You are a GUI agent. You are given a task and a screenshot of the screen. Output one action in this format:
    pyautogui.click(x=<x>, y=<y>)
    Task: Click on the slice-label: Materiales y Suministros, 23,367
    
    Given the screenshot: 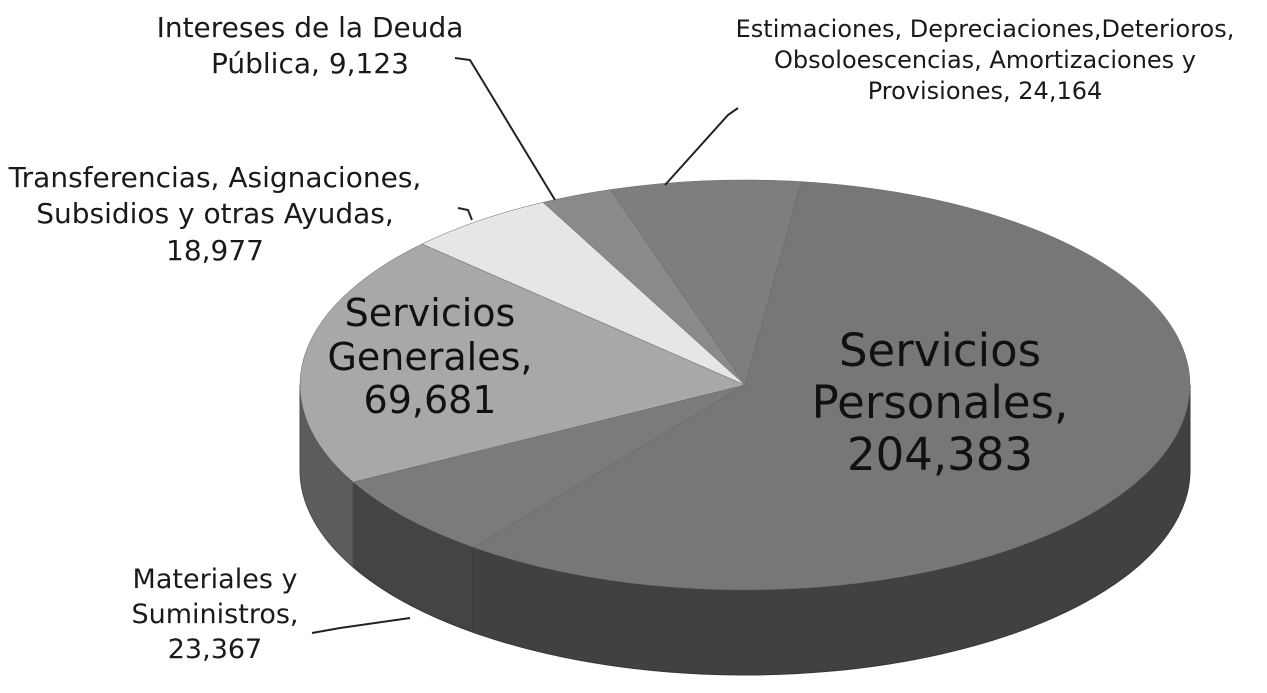 What is the action you would take?
    pyautogui.click(x=215, y=614)
    